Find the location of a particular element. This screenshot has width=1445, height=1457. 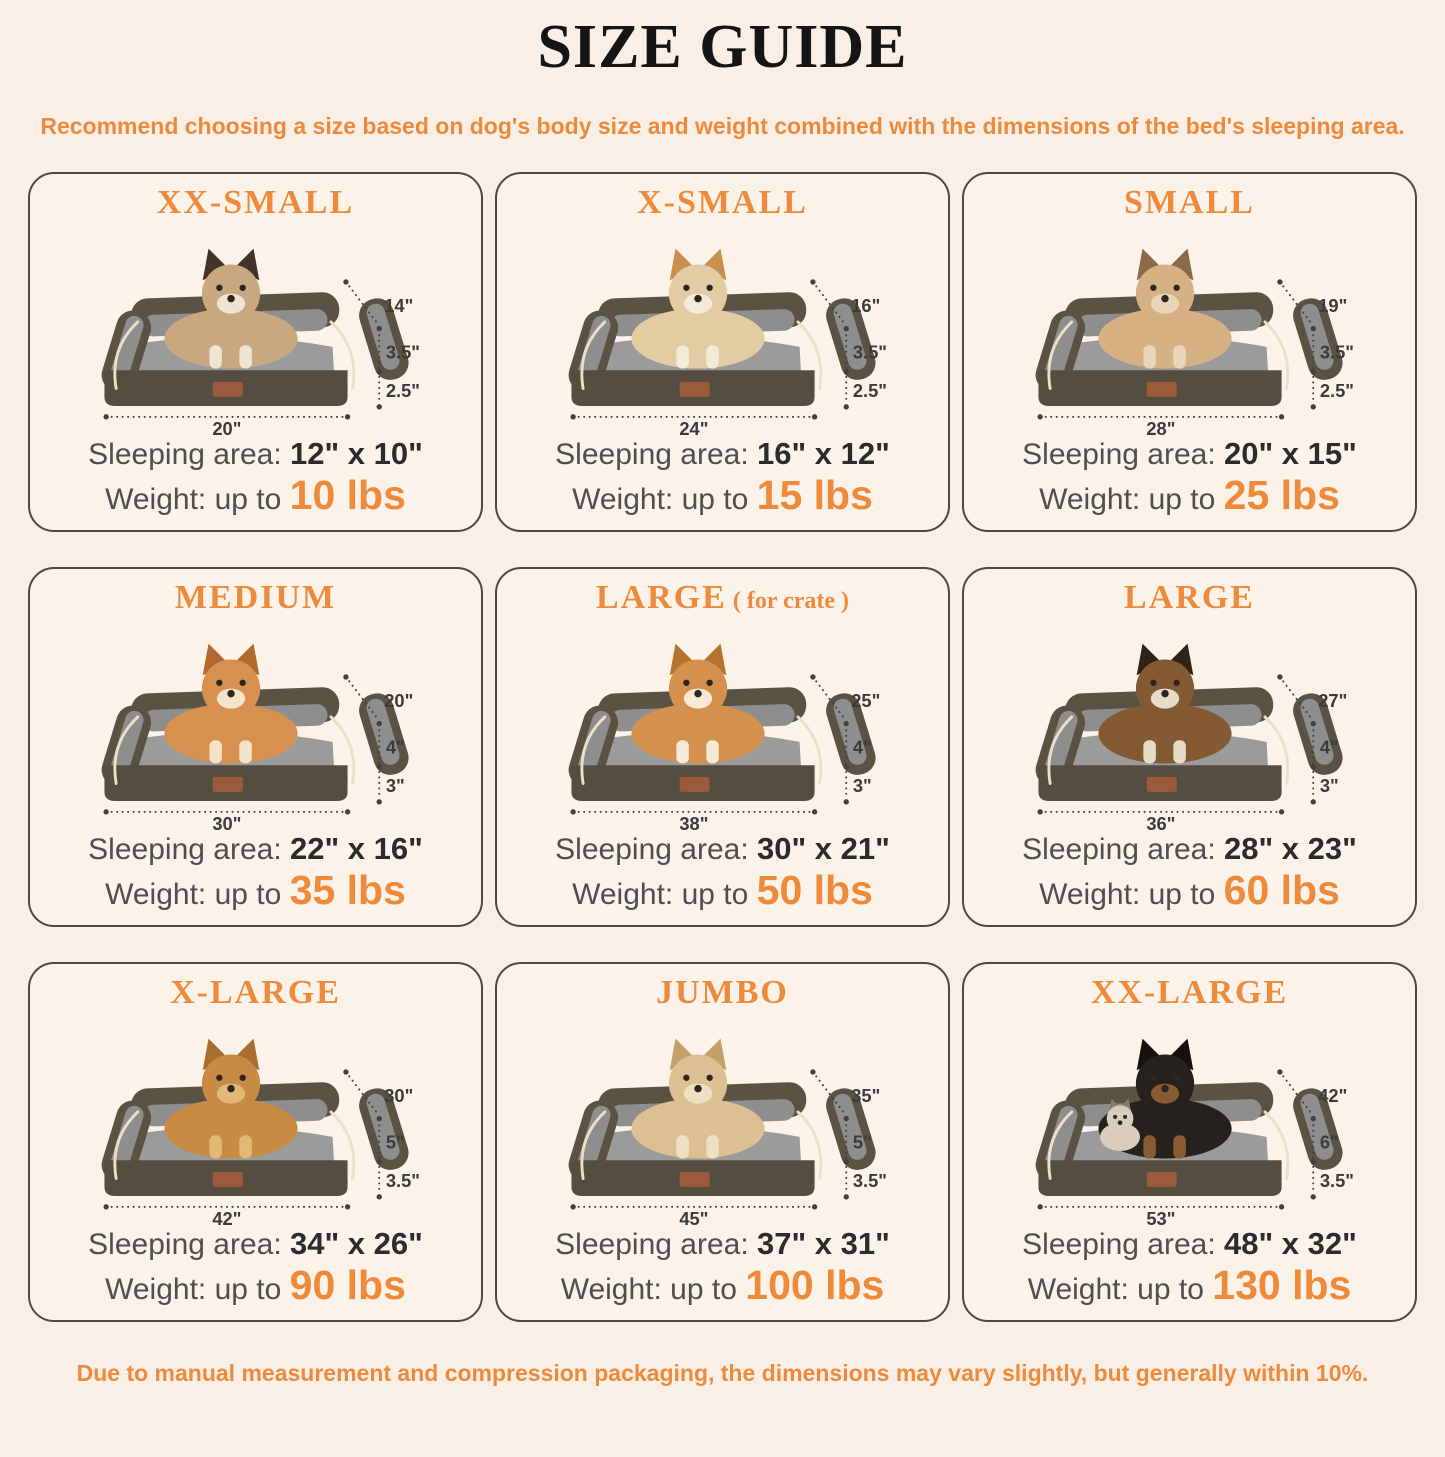

width-dimension-label: 42" is located at coordinates (1332, 1095).